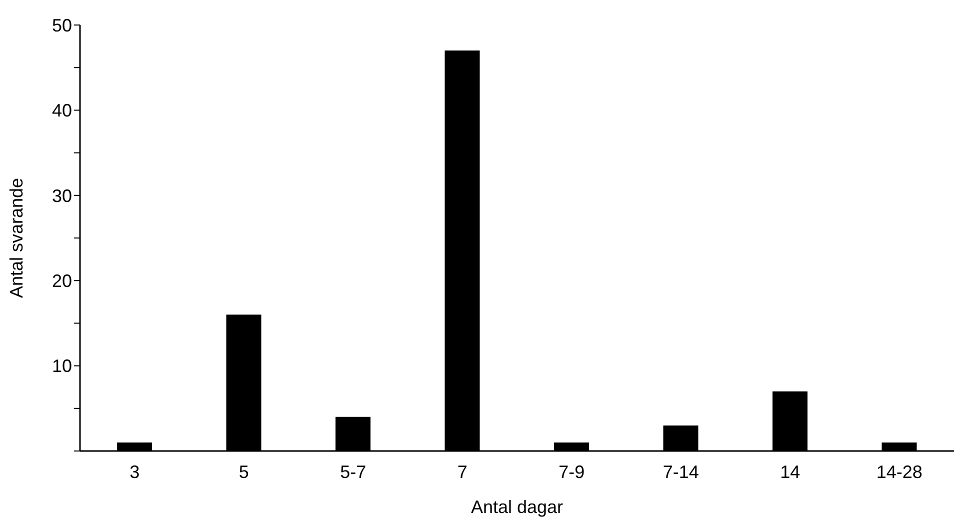  What do you see at coordinates (243, 472) in the screenshot?
I see `x-tick-label: 5` at bounding box center [243, 472].